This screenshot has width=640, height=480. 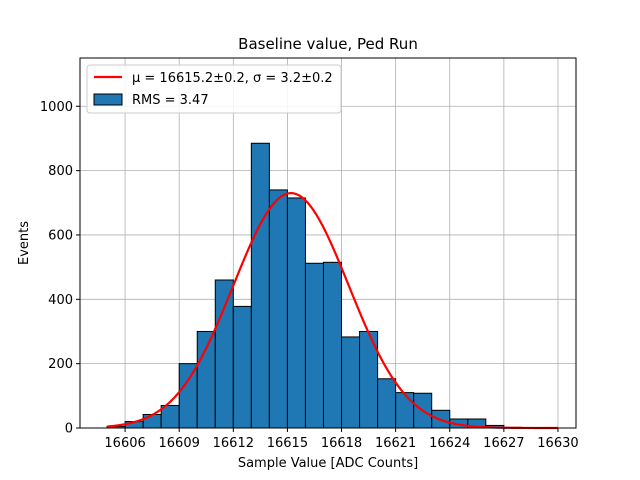 I want to click on y-axis-ticks: 0 200 400 600 800 1000, so click(x=60, y=268).